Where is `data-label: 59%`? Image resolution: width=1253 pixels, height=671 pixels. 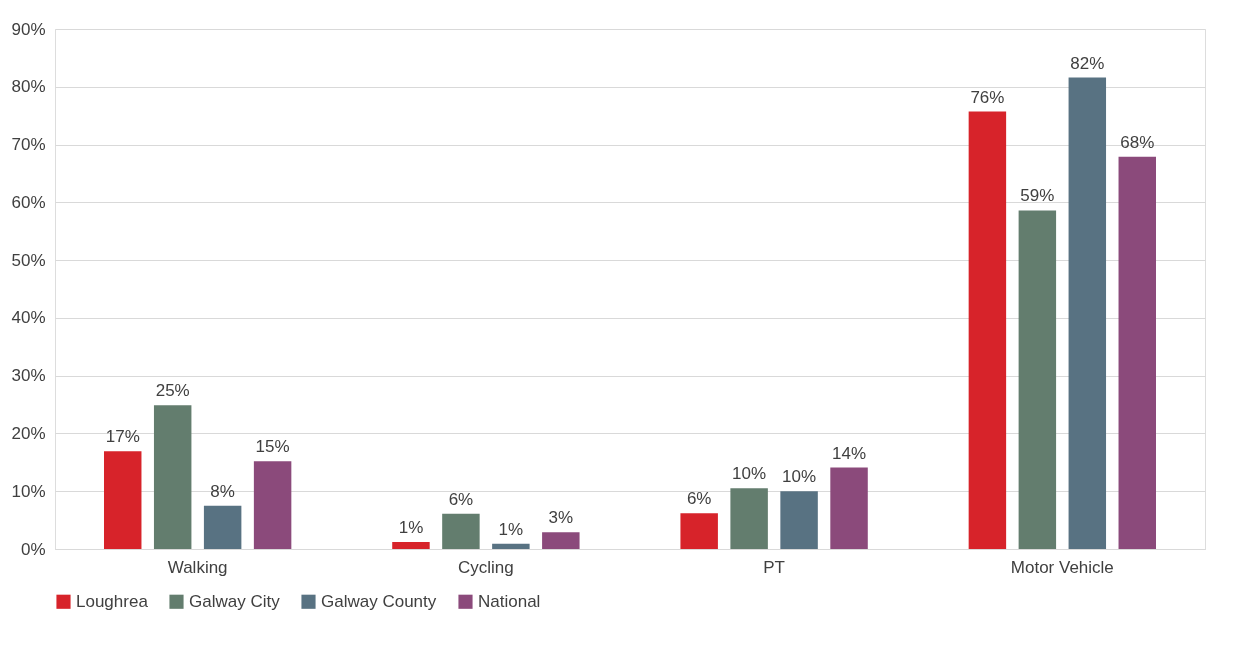 data-label: 59% is located at coordinates (1037, 196).